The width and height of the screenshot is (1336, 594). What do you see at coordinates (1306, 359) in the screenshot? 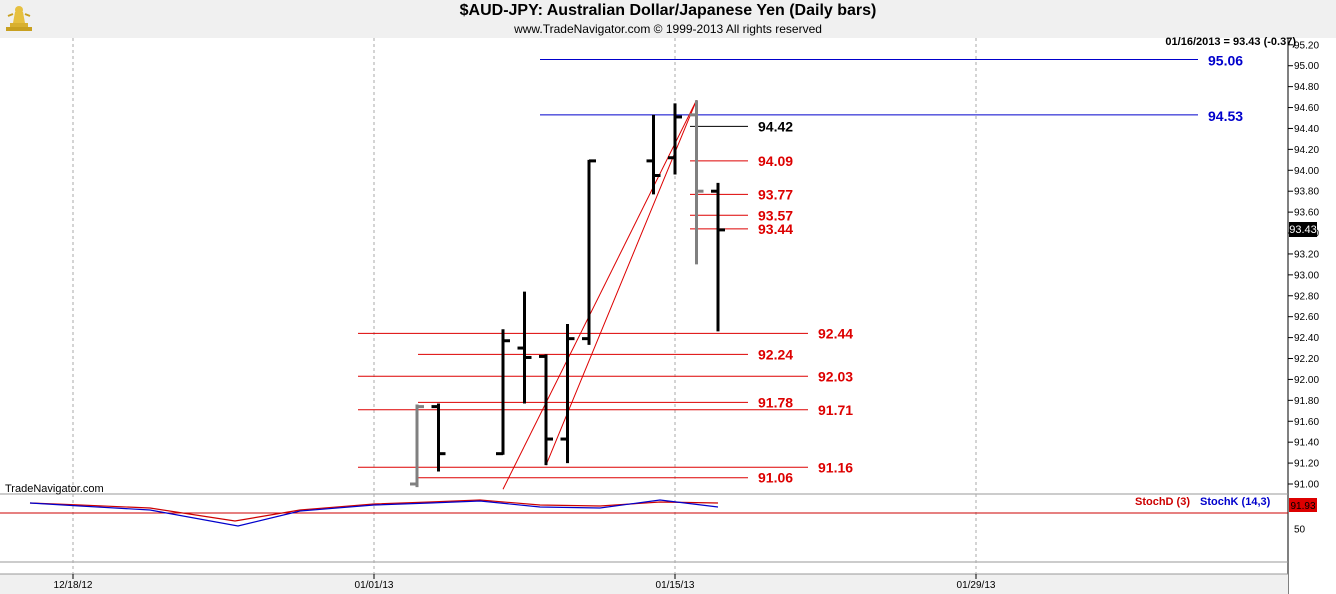
I see `y-tick-label: 92.20` at bounding box center [1306, 359].